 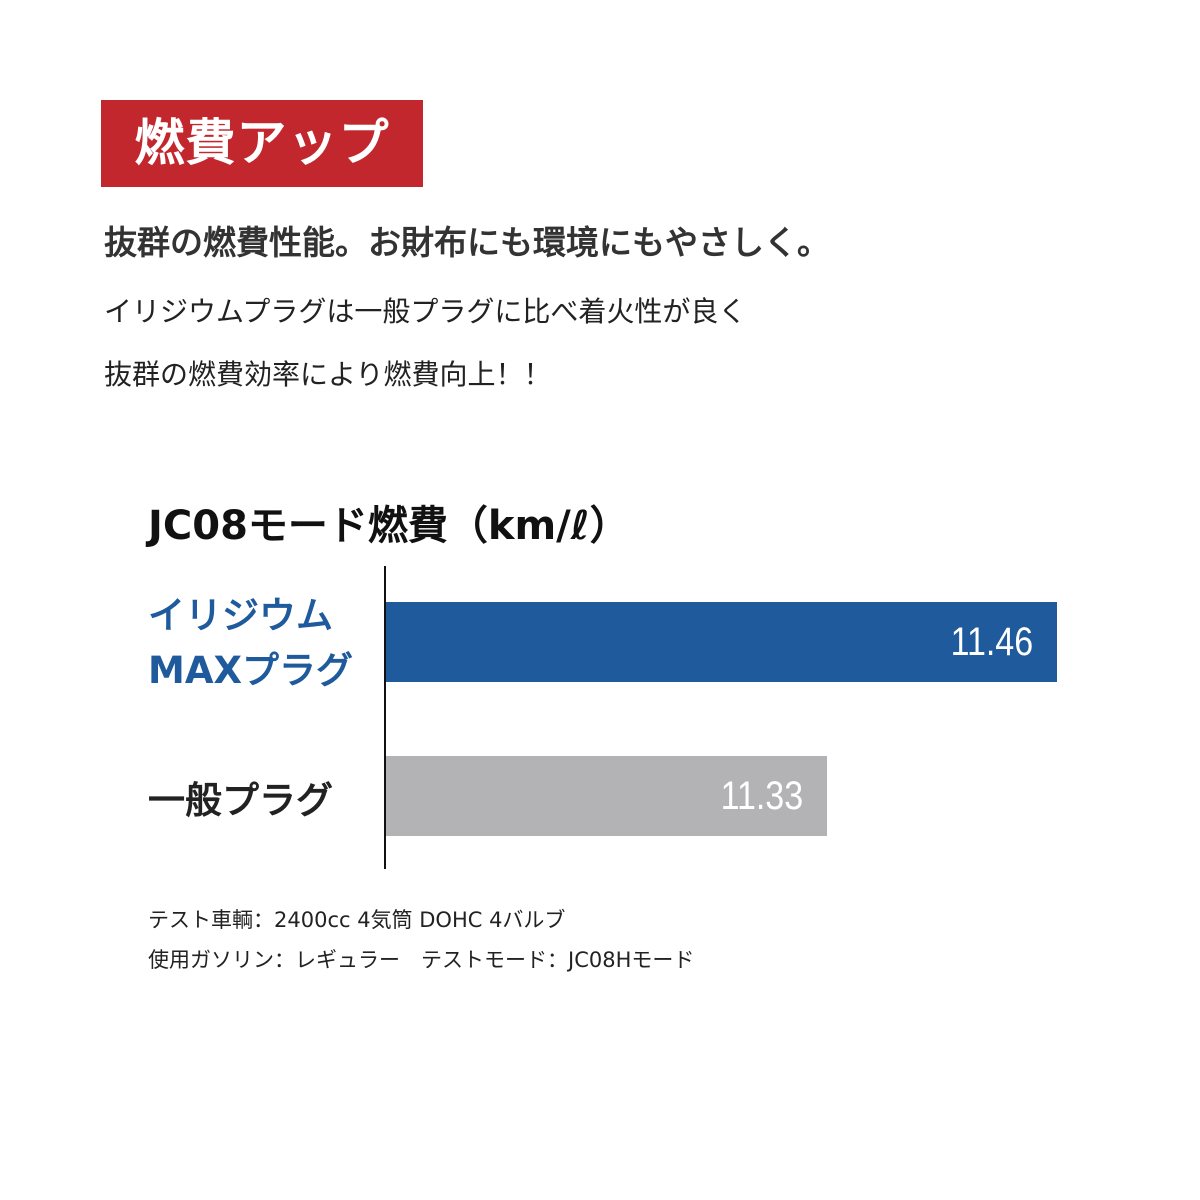 I want to click on badge-fuel-up: 燃費アップ, so click(x=262, y=143).